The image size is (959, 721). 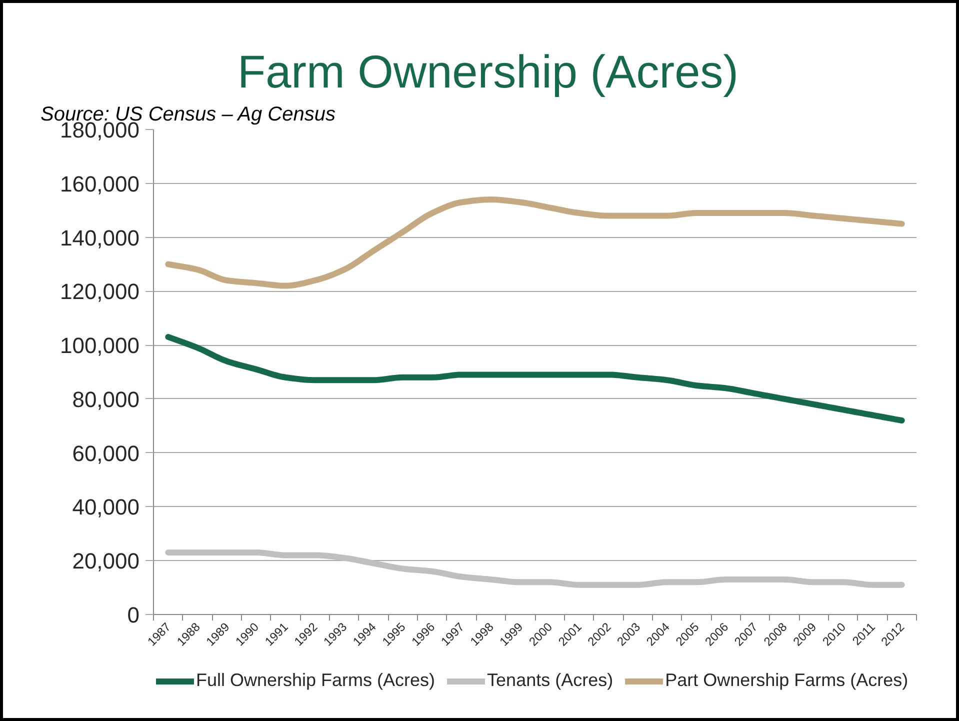 I want to click on y-tick-label: 0, so click(x=133, y=615).